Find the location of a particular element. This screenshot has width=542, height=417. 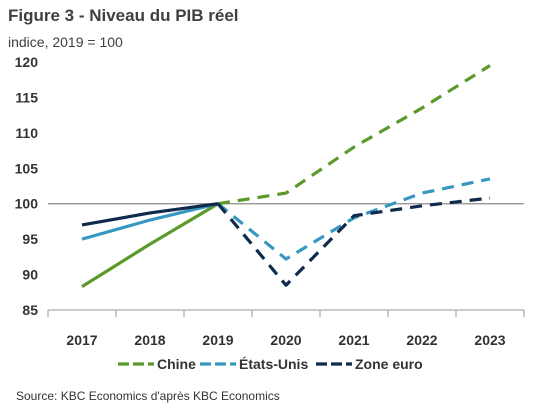

x-tick-label: 2021 is located at coordinates (353, 340).